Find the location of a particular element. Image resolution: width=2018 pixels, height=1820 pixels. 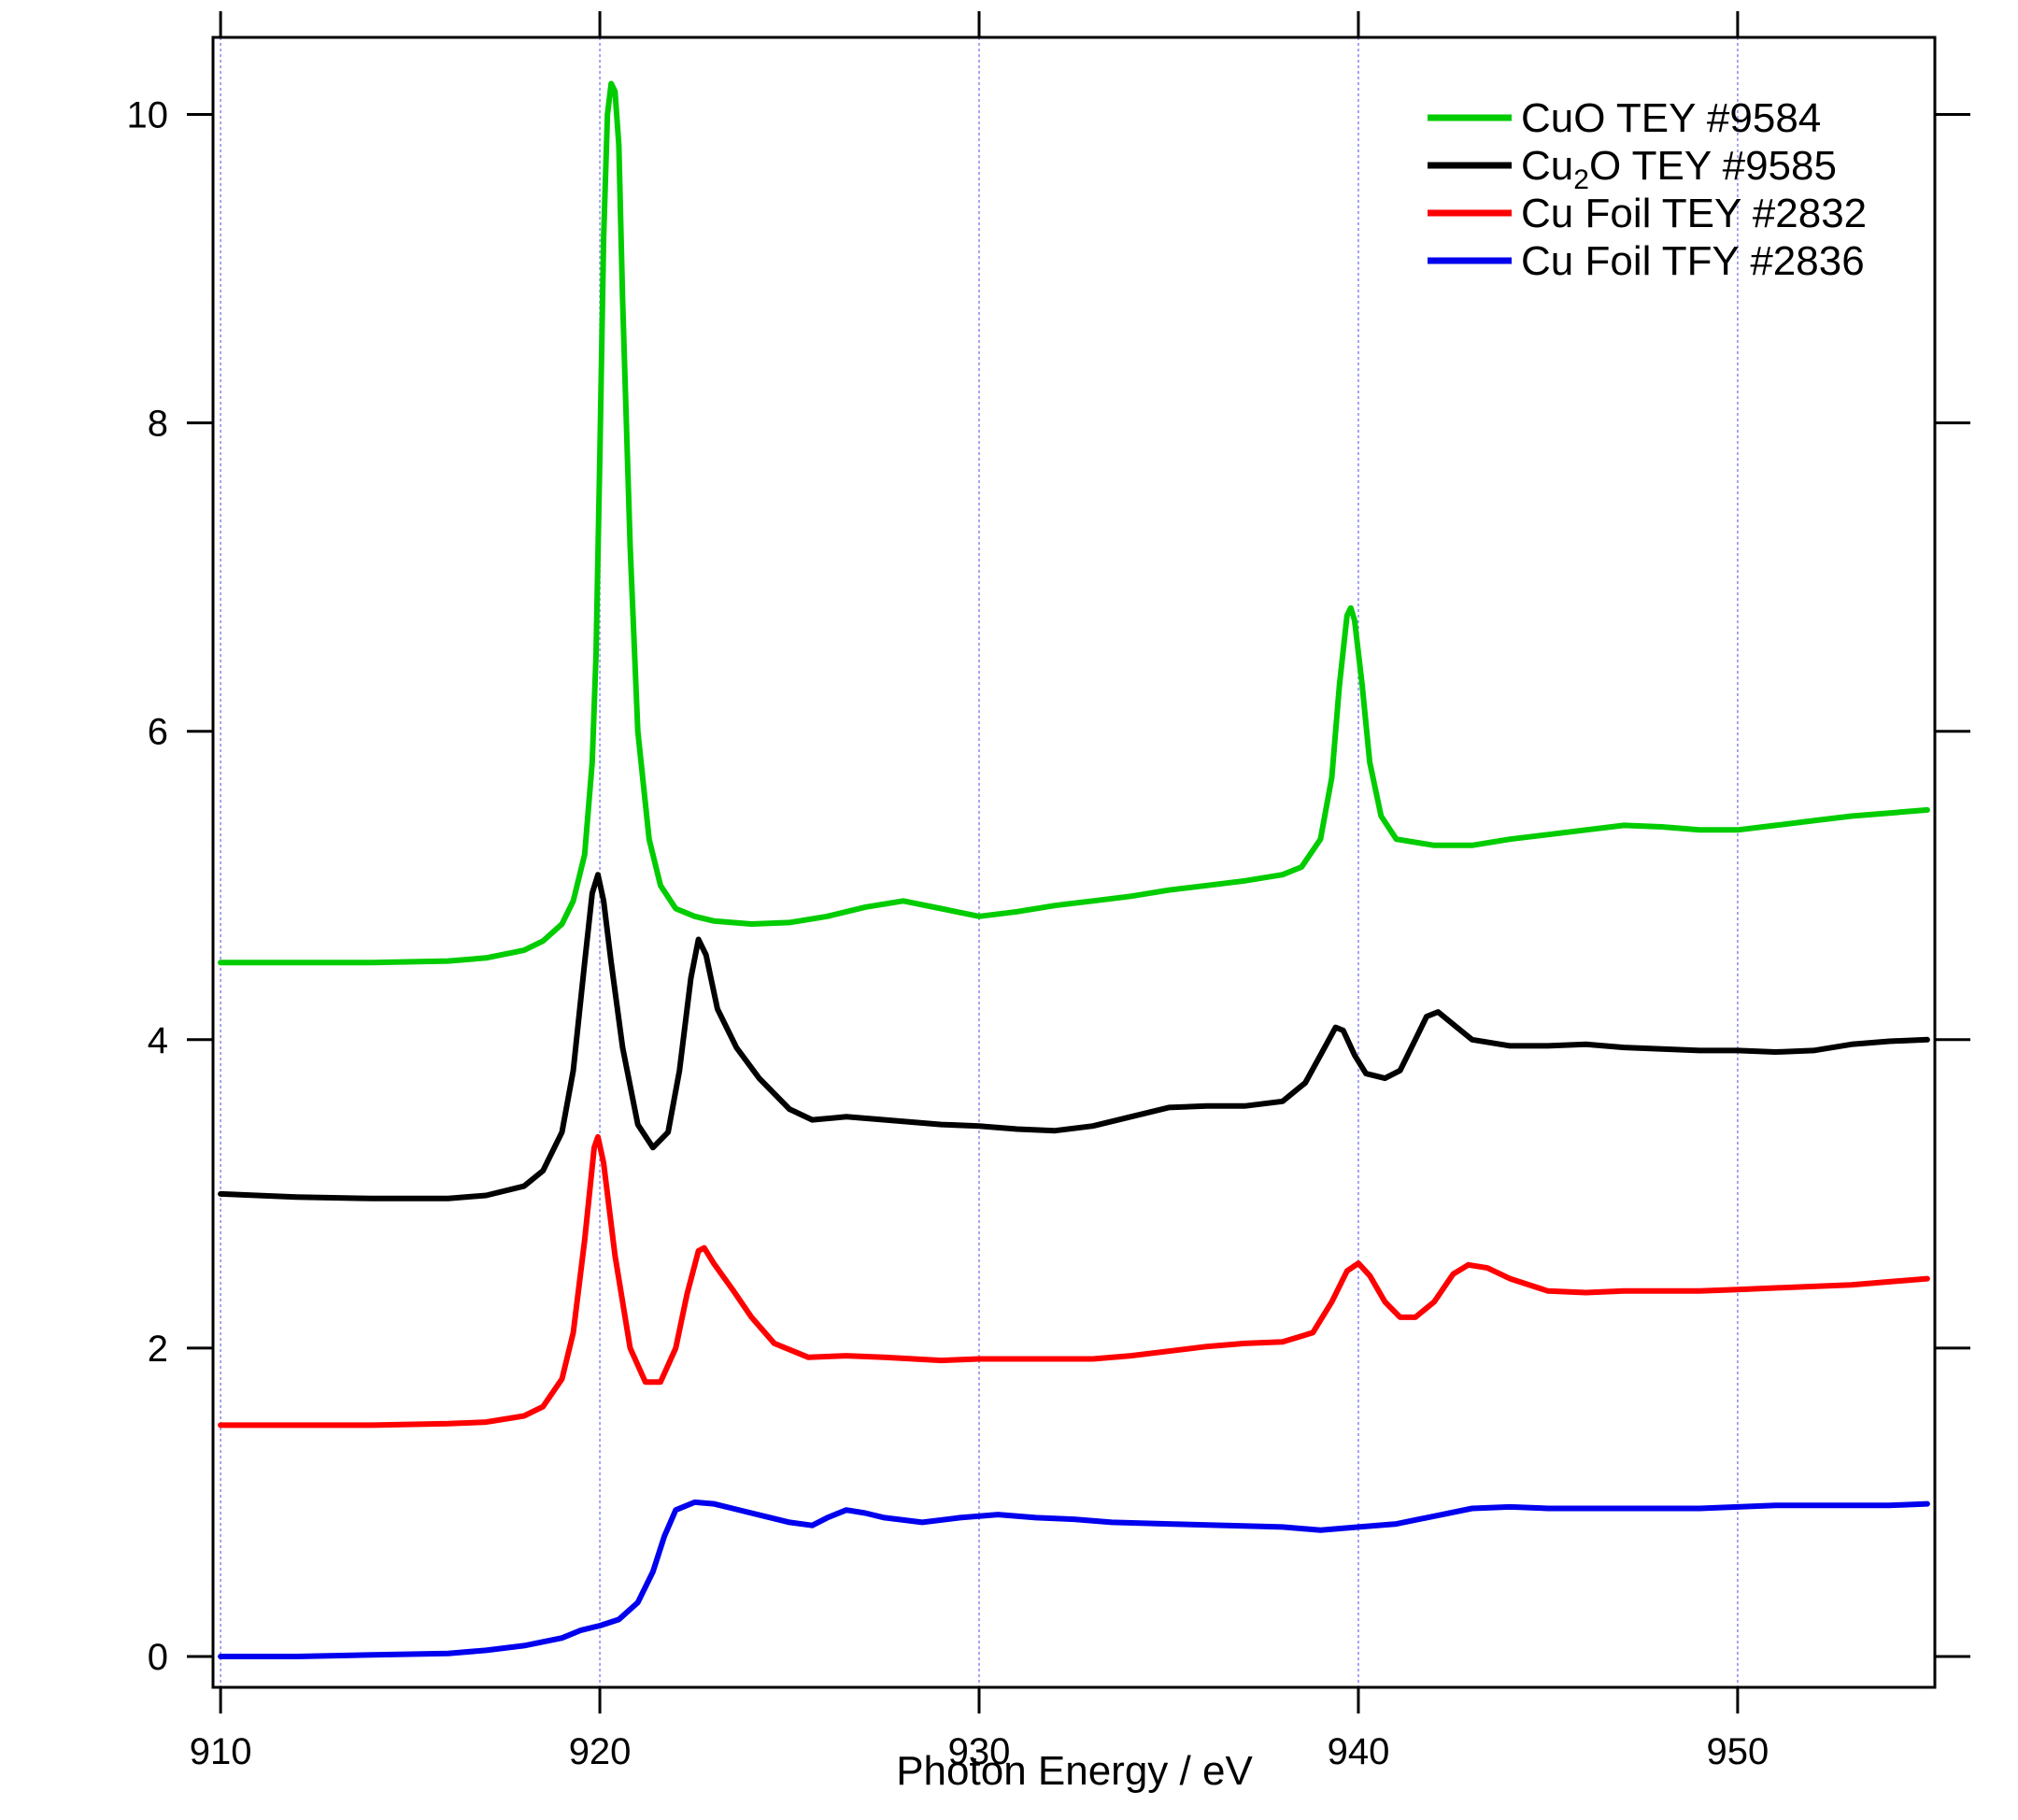

legend-label-2: Cu Foil TEY #2832 is located at coordinates (1694, 213).